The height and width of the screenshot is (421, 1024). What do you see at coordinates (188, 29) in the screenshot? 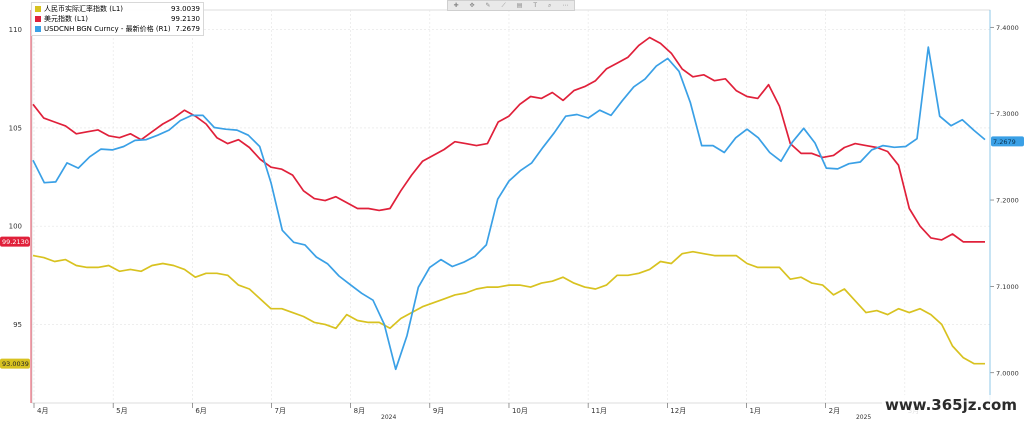
I see `legend-value: 7.2679` at bounding box center [188, 29].